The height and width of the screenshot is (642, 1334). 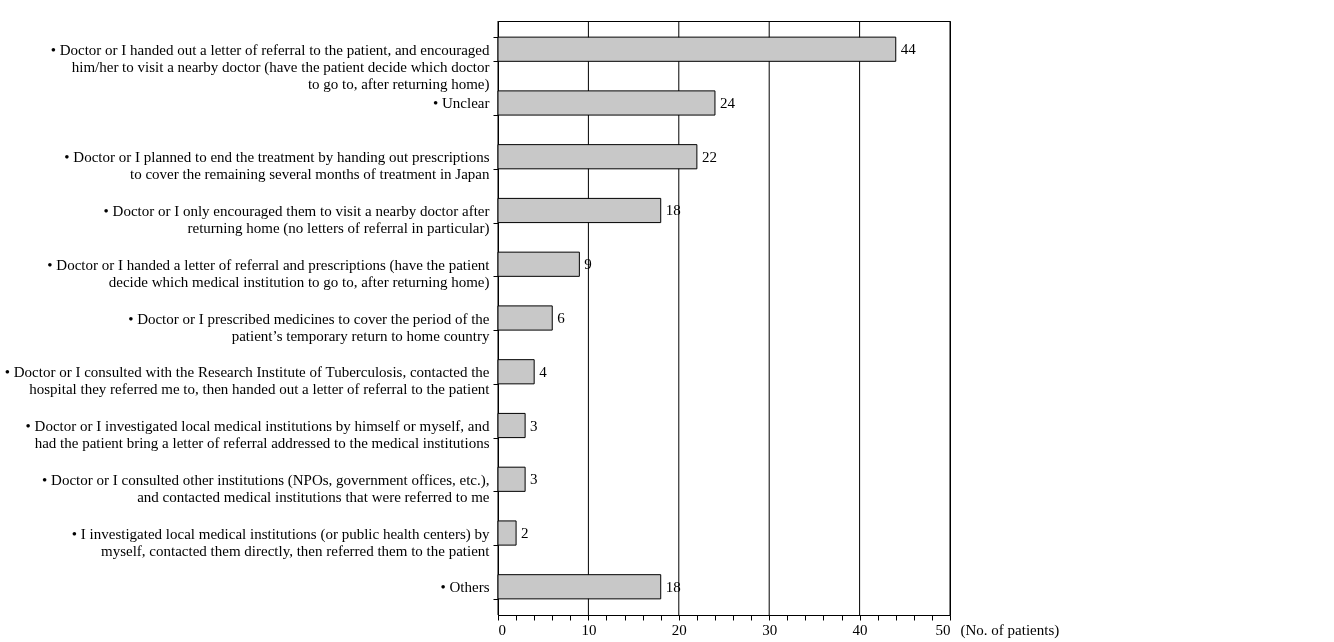 What do you see at coordinates (309, 327) in the screenshot?
I see `y-tick-label: • Doctor or I prescribed medicines to cover the period of the patient’s temporary return to home country` at bounding box center [309, 327].